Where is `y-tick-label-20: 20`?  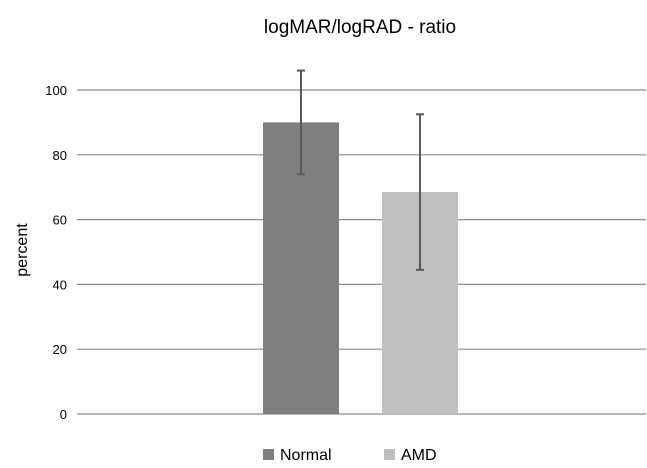 y-tick-label-20: 20 is located at coordinates (60, 349).